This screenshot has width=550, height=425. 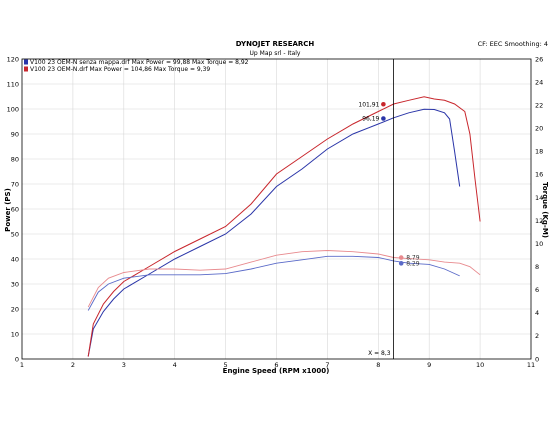 What do you see at coordinates (539, 152) in the screenshot?
I see `y-right-tick-label: 18` at bounding box center [539, 152].